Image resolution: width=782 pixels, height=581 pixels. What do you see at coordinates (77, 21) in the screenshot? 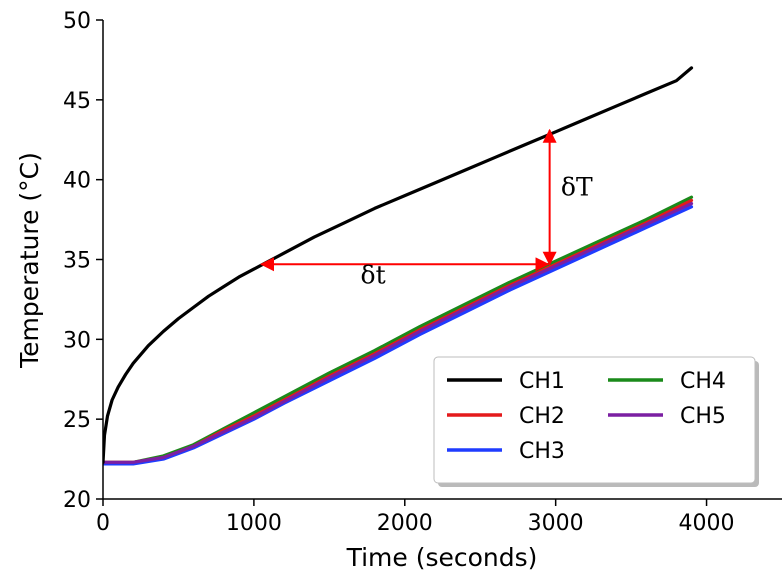
I see `y-tick-label: 50` at bounding box center [77, 21].